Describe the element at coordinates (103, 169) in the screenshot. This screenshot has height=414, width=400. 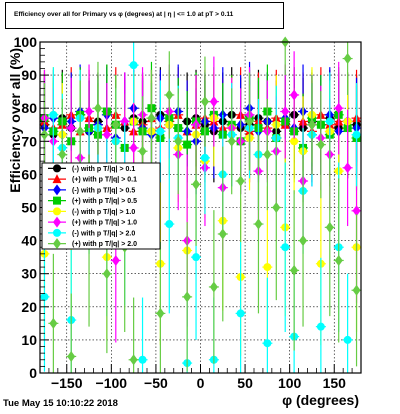
I see `legend-label: (-) with p T/|q| > 0.1` at that location.